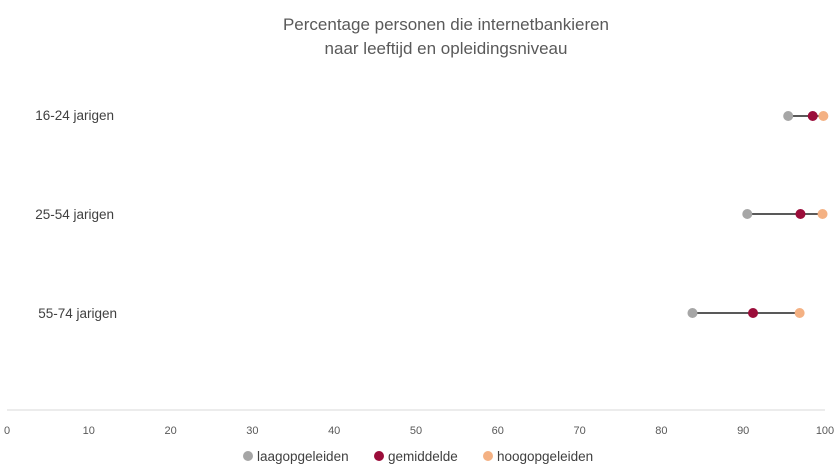 Image resolution: width=840 pixels, height=466 pixels. I want to click on legend-marker-hoogopgeleiden, so click(488, 456).